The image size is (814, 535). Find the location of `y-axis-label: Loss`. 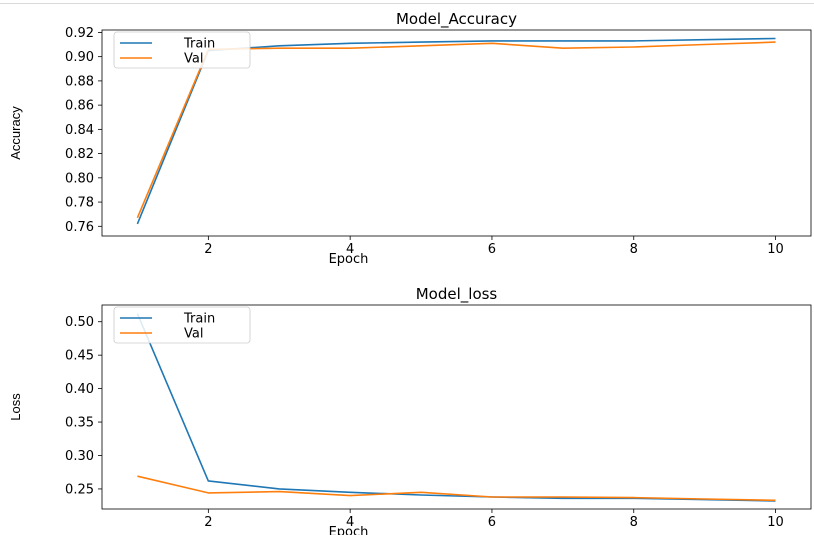

y-axis-label: Loss is located at coordinates (15, 407).